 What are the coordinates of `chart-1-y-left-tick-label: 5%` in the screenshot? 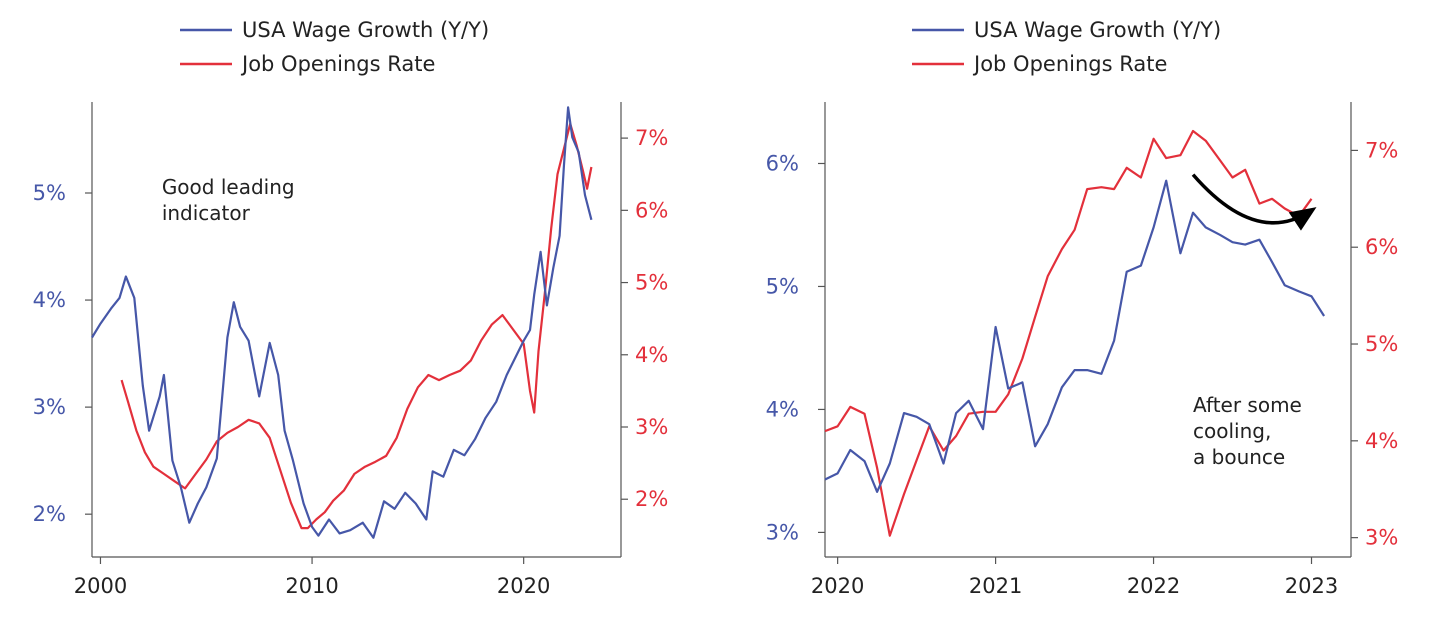 It's located at (49, 193).